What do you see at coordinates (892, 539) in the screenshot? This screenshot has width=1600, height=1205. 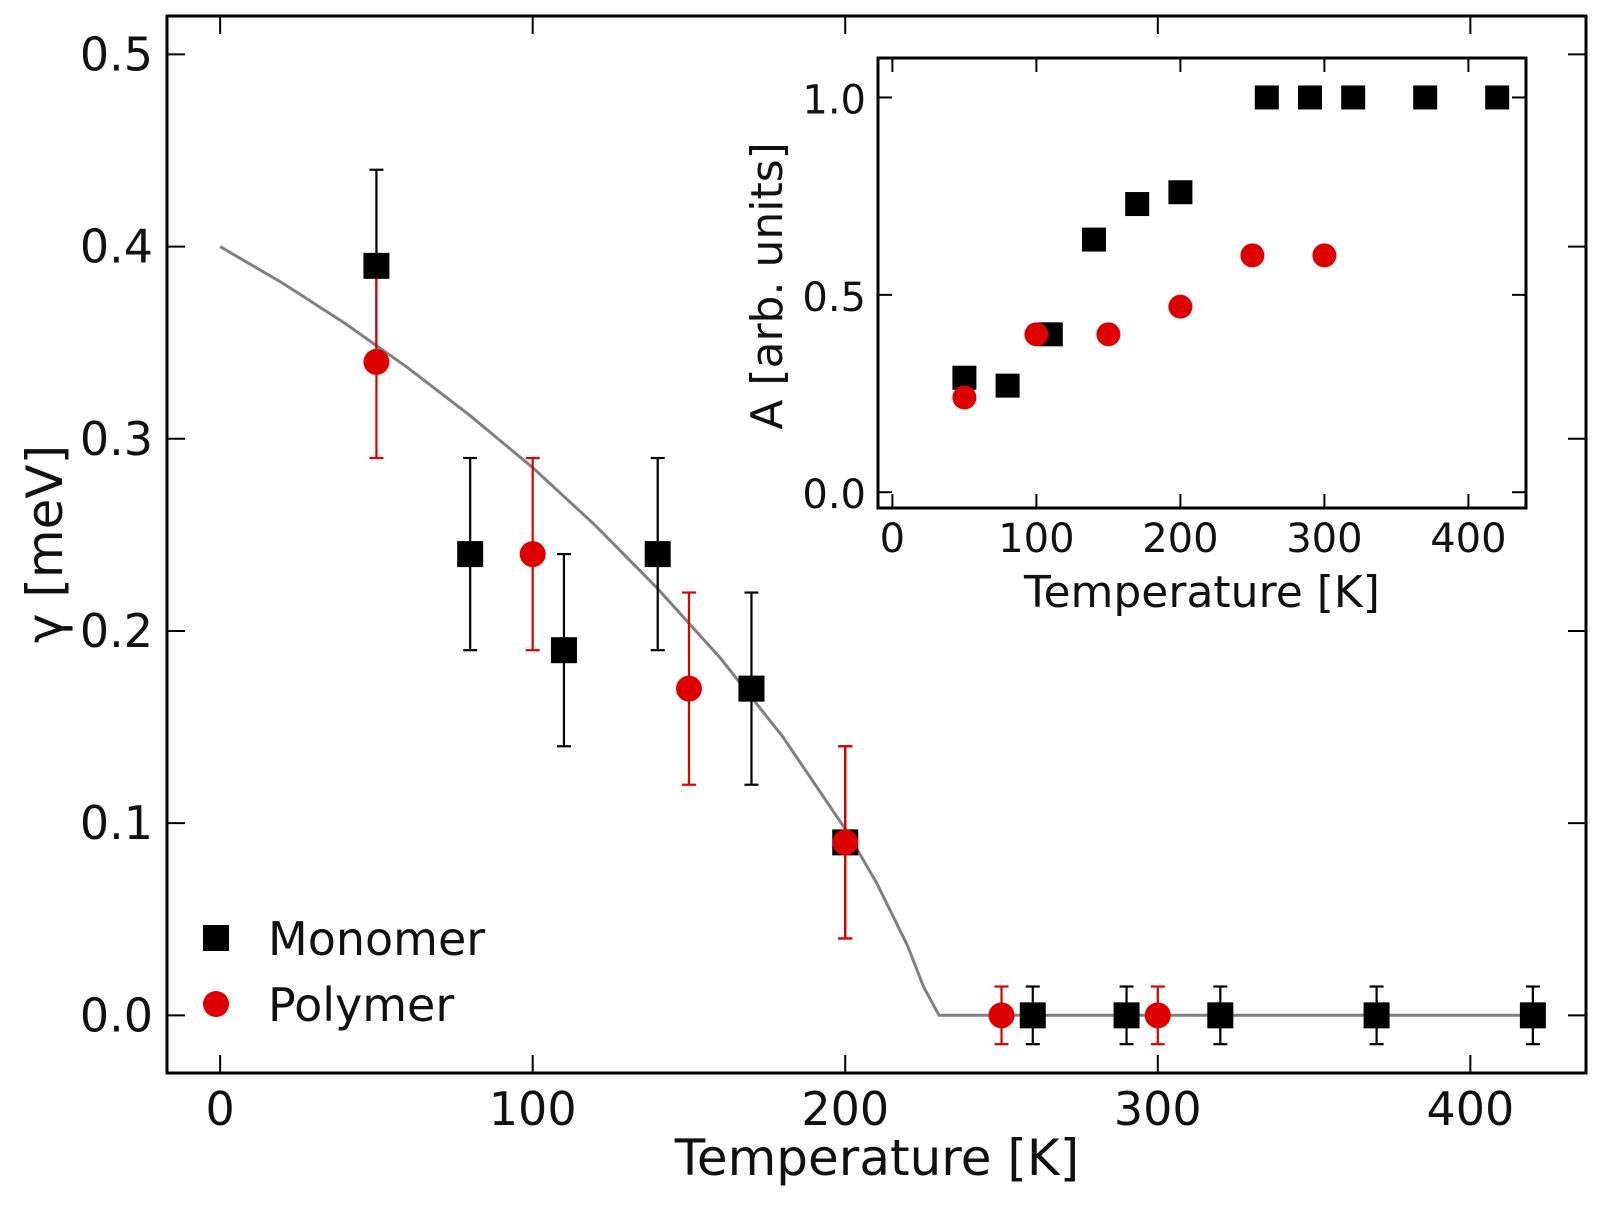 I see `inset-x-tick-label: 0` at bounding box center [892, 539].